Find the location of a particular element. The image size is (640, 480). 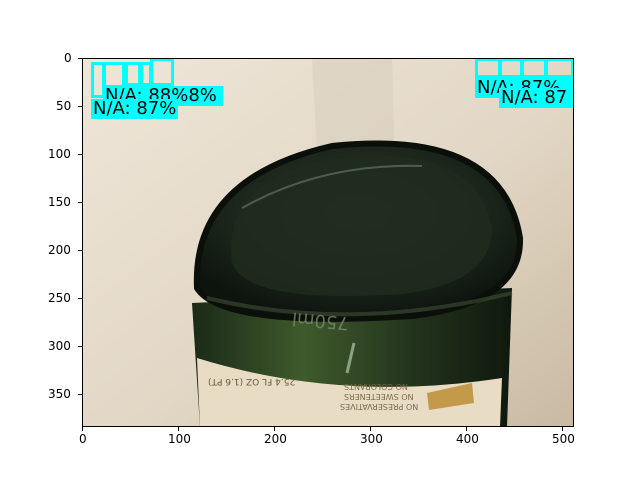

label-text-sweeteners: NO SWEETENERS is located at coordinates (379, 396).